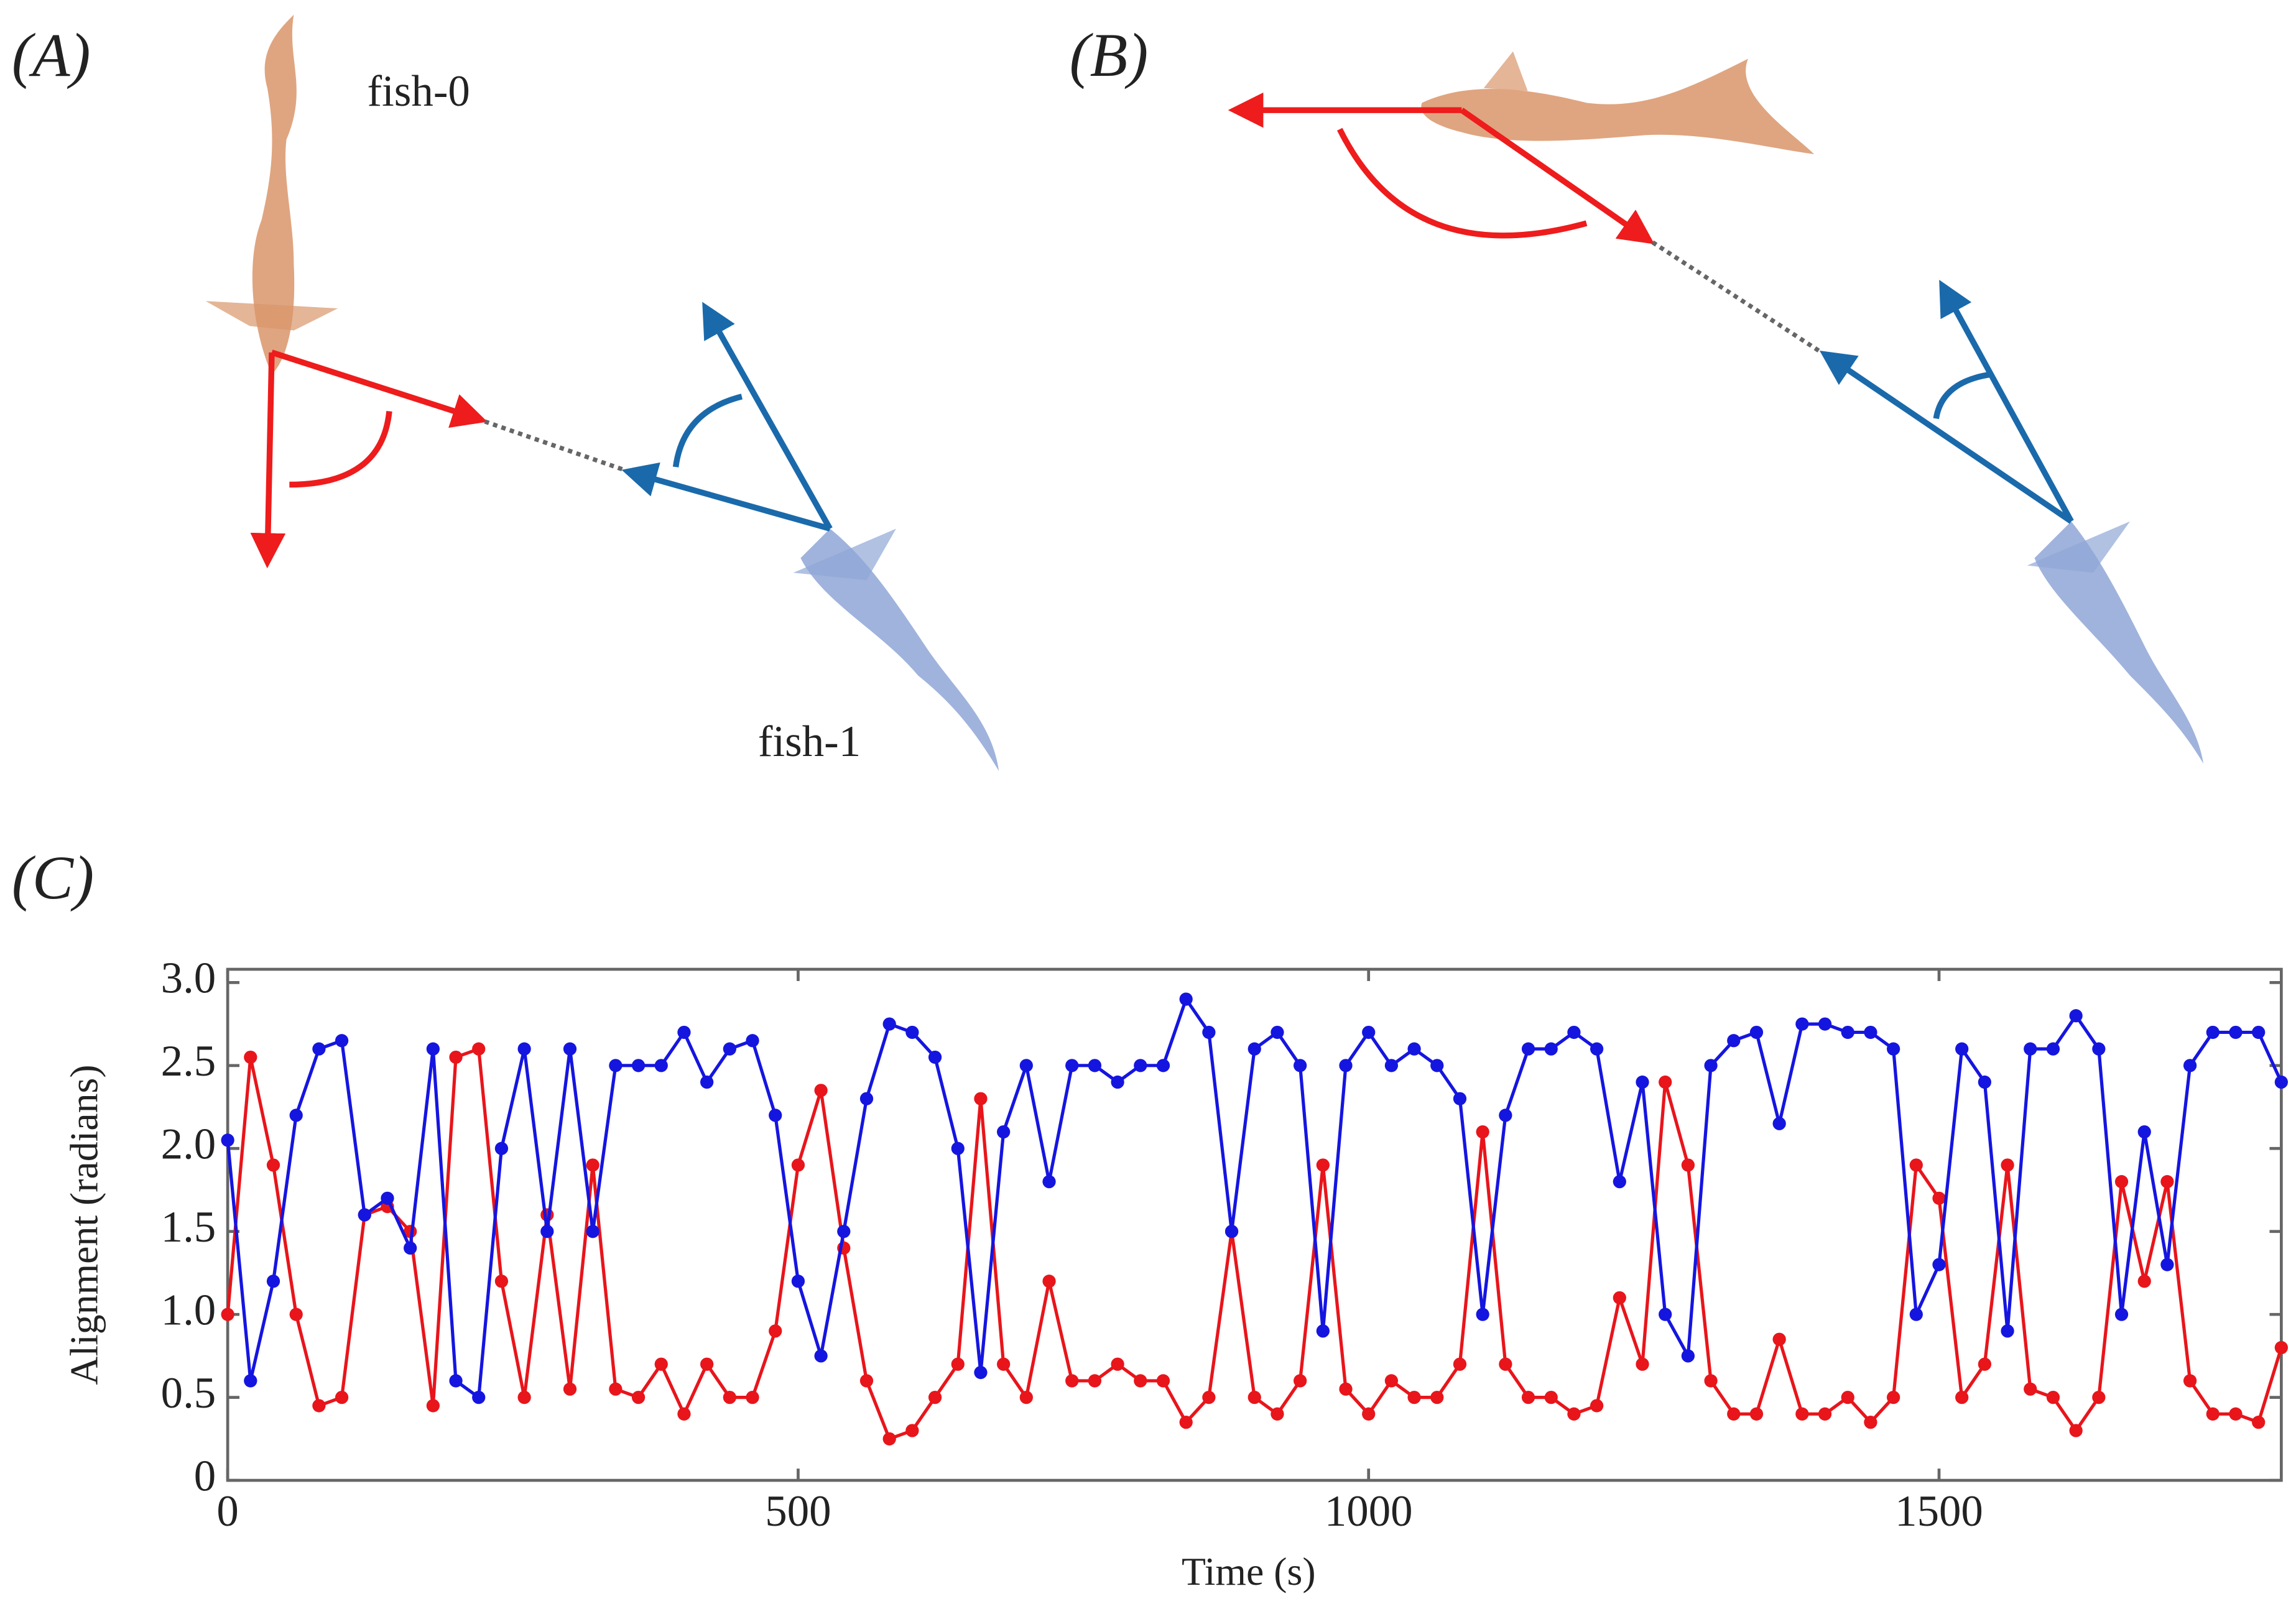 Image resolution: width=2296 pixels, height=1609 pixels. Describe the element at coordinates (1109, 56) in the screenshot. I see `panel-label: (B)` at that location.